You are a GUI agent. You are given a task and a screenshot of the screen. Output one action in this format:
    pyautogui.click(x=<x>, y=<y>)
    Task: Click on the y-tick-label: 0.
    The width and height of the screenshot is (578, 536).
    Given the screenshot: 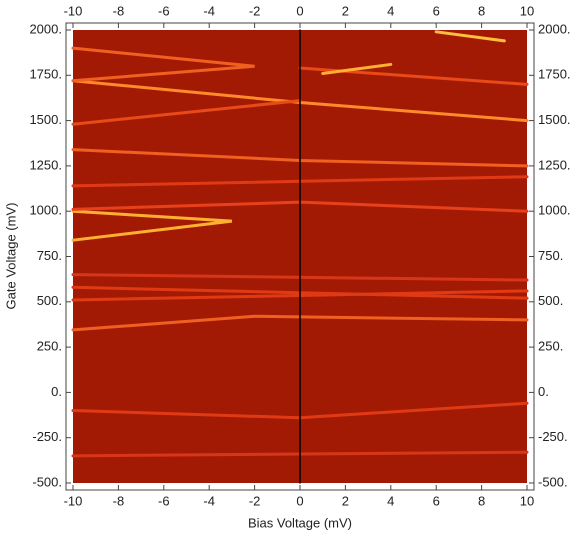 What is the action you would take?
    pyautogui.click(x=56, y=391)
    